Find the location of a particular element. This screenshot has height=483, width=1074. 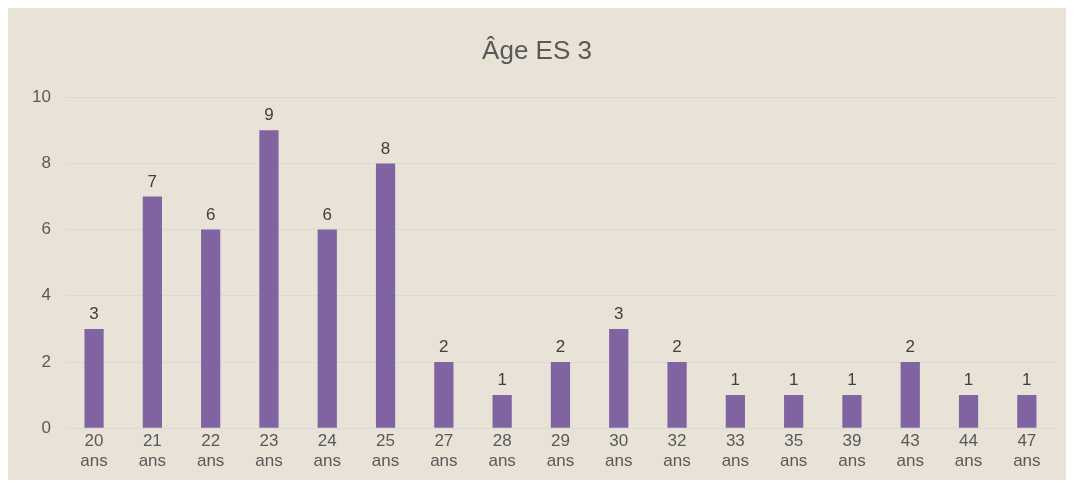

x-tick-label: 32 ans is located at coordinates (677, 451).